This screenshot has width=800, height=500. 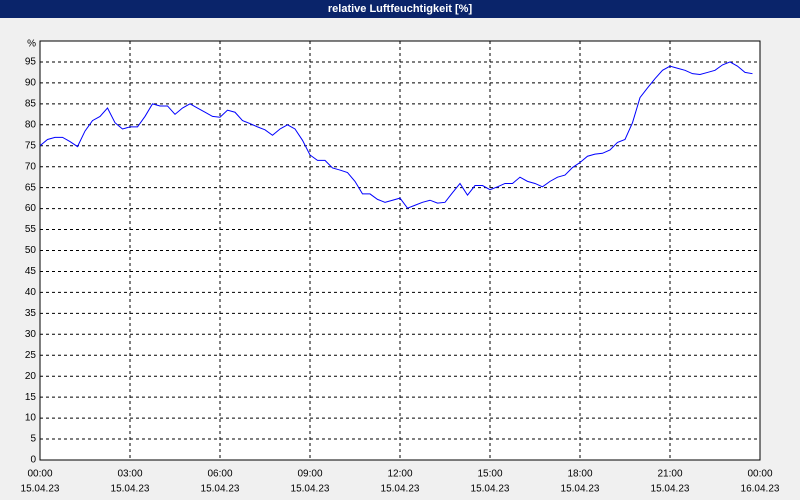 I want to click on x-tick-label: 18:00, so click(x=579, y=474).